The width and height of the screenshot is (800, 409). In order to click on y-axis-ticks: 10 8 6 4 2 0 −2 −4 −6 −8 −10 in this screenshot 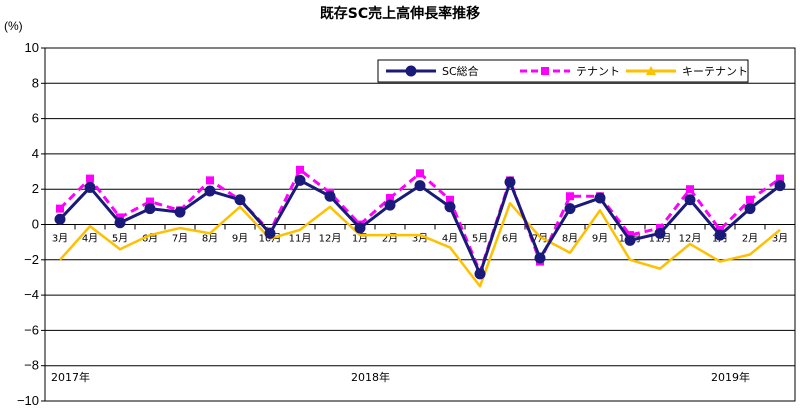, I will do `click(31, 224)`.